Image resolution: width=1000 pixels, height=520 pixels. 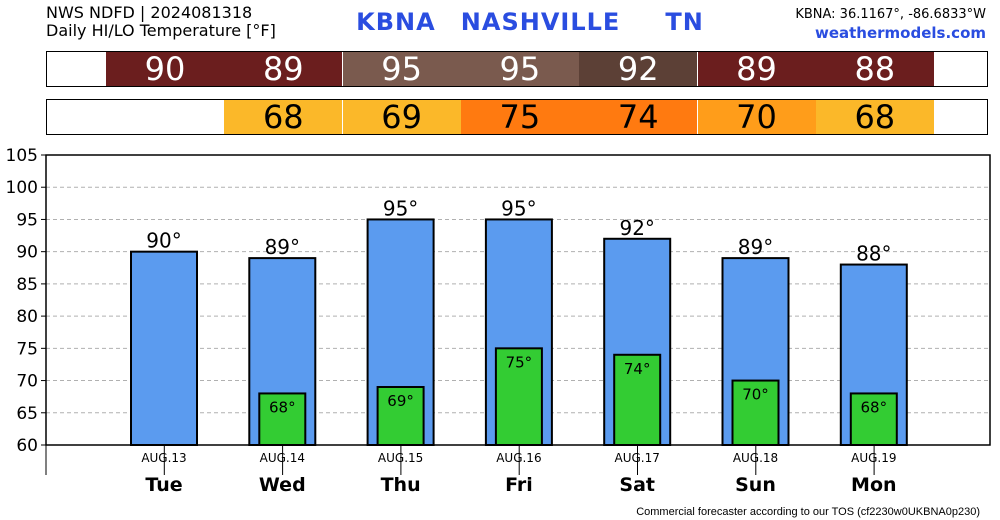 I want to click on x-day-label: Sat, so click(x=637, y=485).